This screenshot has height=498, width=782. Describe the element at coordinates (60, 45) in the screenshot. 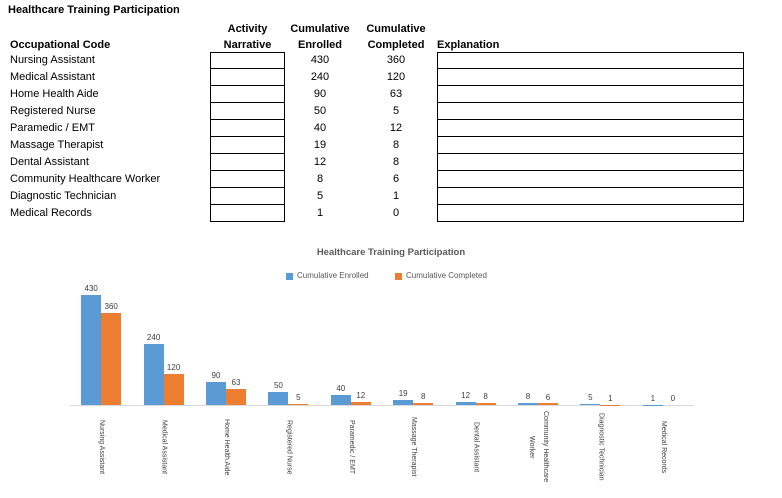

I see `column-header-occupational-code: Occupational Code` at that location.